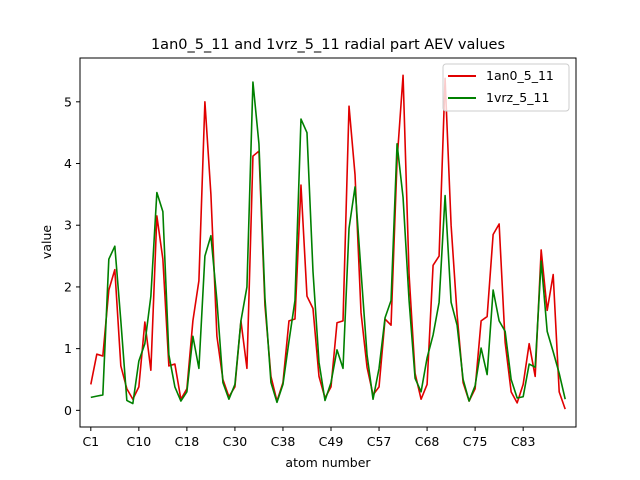  What do you see at coordinates (90, 441) in the screenshot?
I see `x-tick-label: C1` at bounding box center [90, 441].